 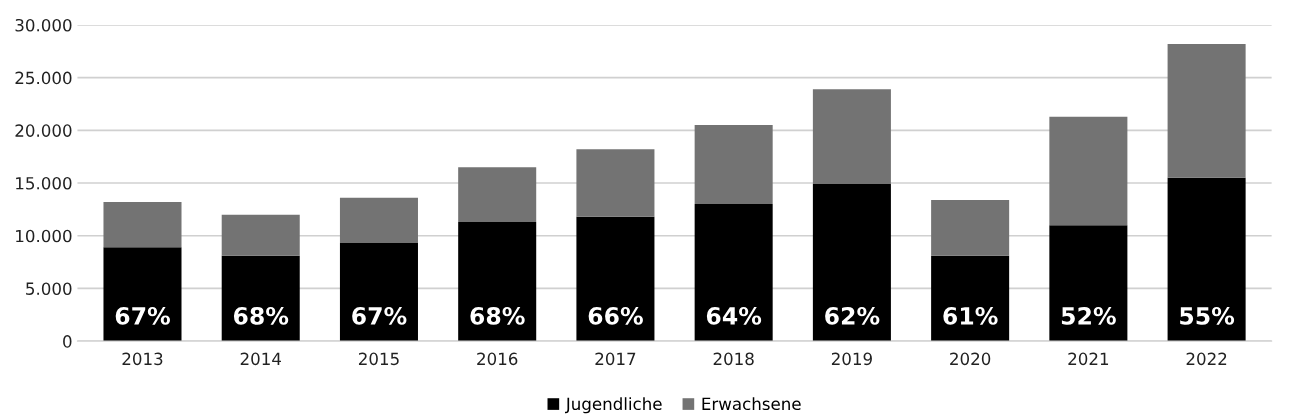 What do you see at coordinates (1207, 315) in the screenshot?
I see `annotation: 55%` at bounding box center [1207, 315].